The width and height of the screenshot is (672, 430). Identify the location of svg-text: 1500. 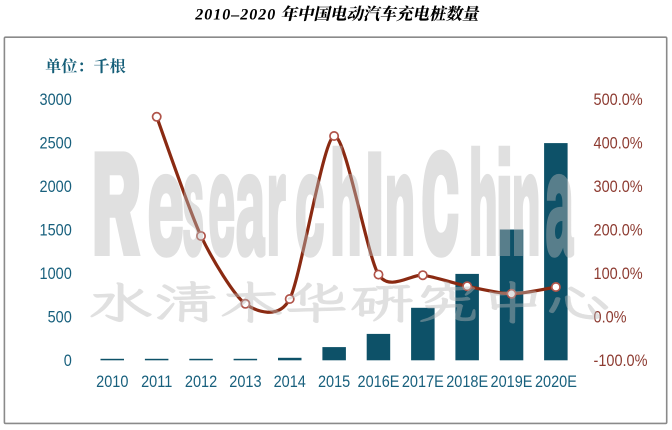
(56, 231).